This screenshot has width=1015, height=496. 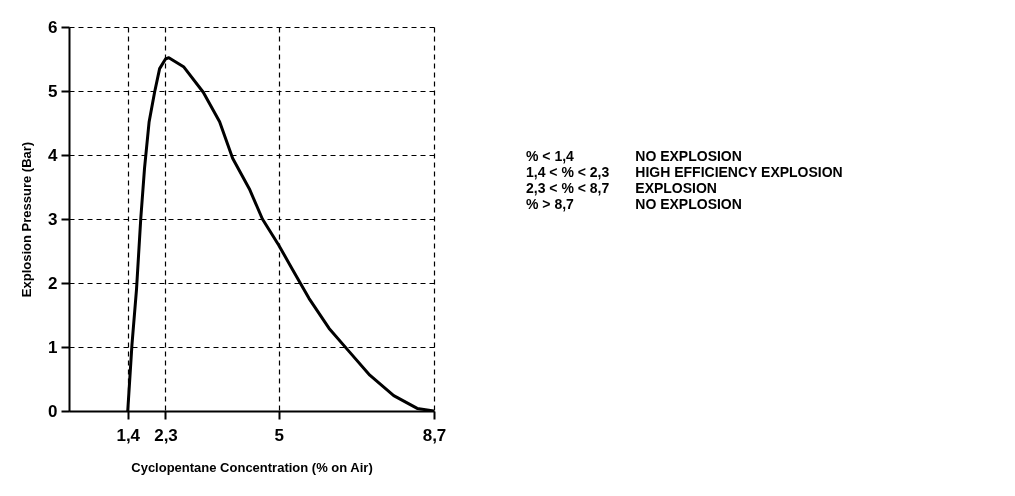 I want to click on y-tick-label: 4, so click(x=53, y=155).